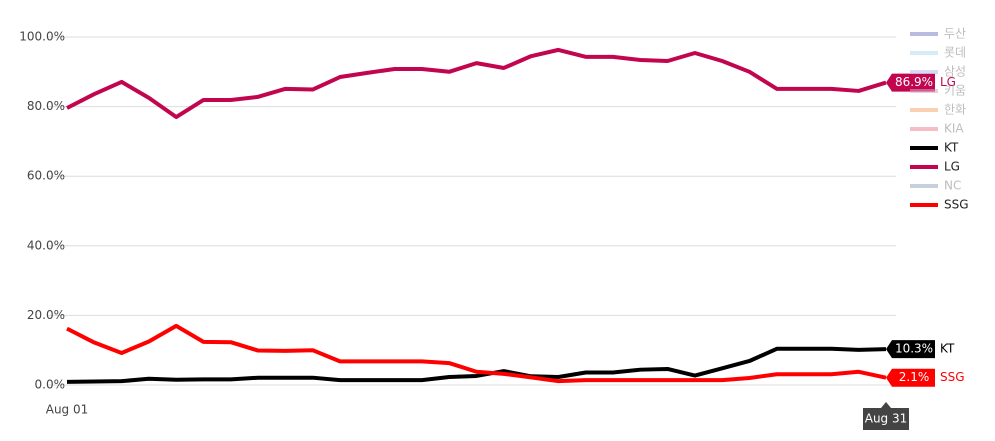  Describe the element at coordinates (938, 34) in the screenshot. I see `legend-item: 두산` at that location.